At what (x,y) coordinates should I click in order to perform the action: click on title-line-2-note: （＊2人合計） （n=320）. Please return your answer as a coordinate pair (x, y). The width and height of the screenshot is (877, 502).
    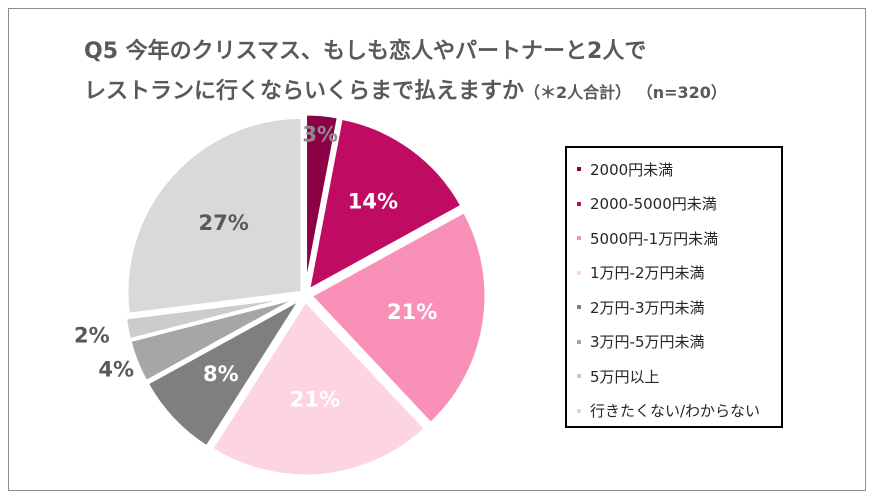
    Looking at the image, I should click on (625, 92).